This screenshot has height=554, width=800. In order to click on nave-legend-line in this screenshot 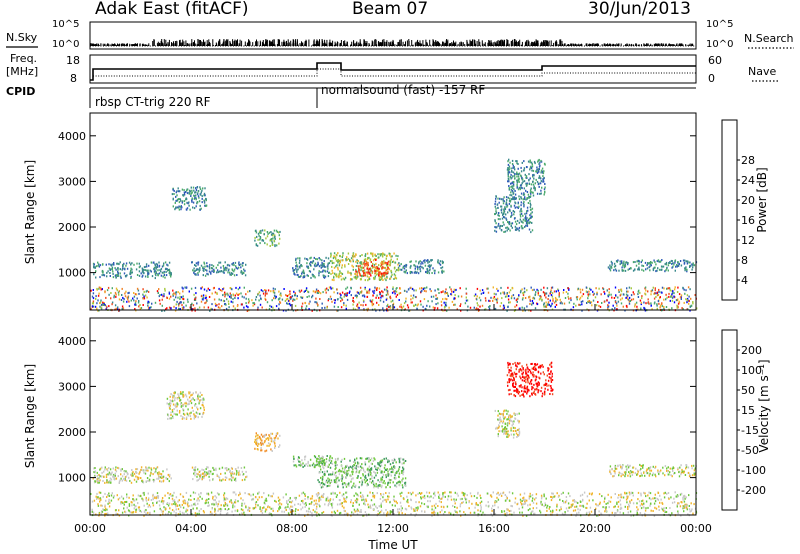, I will do `click(766, 81)`.